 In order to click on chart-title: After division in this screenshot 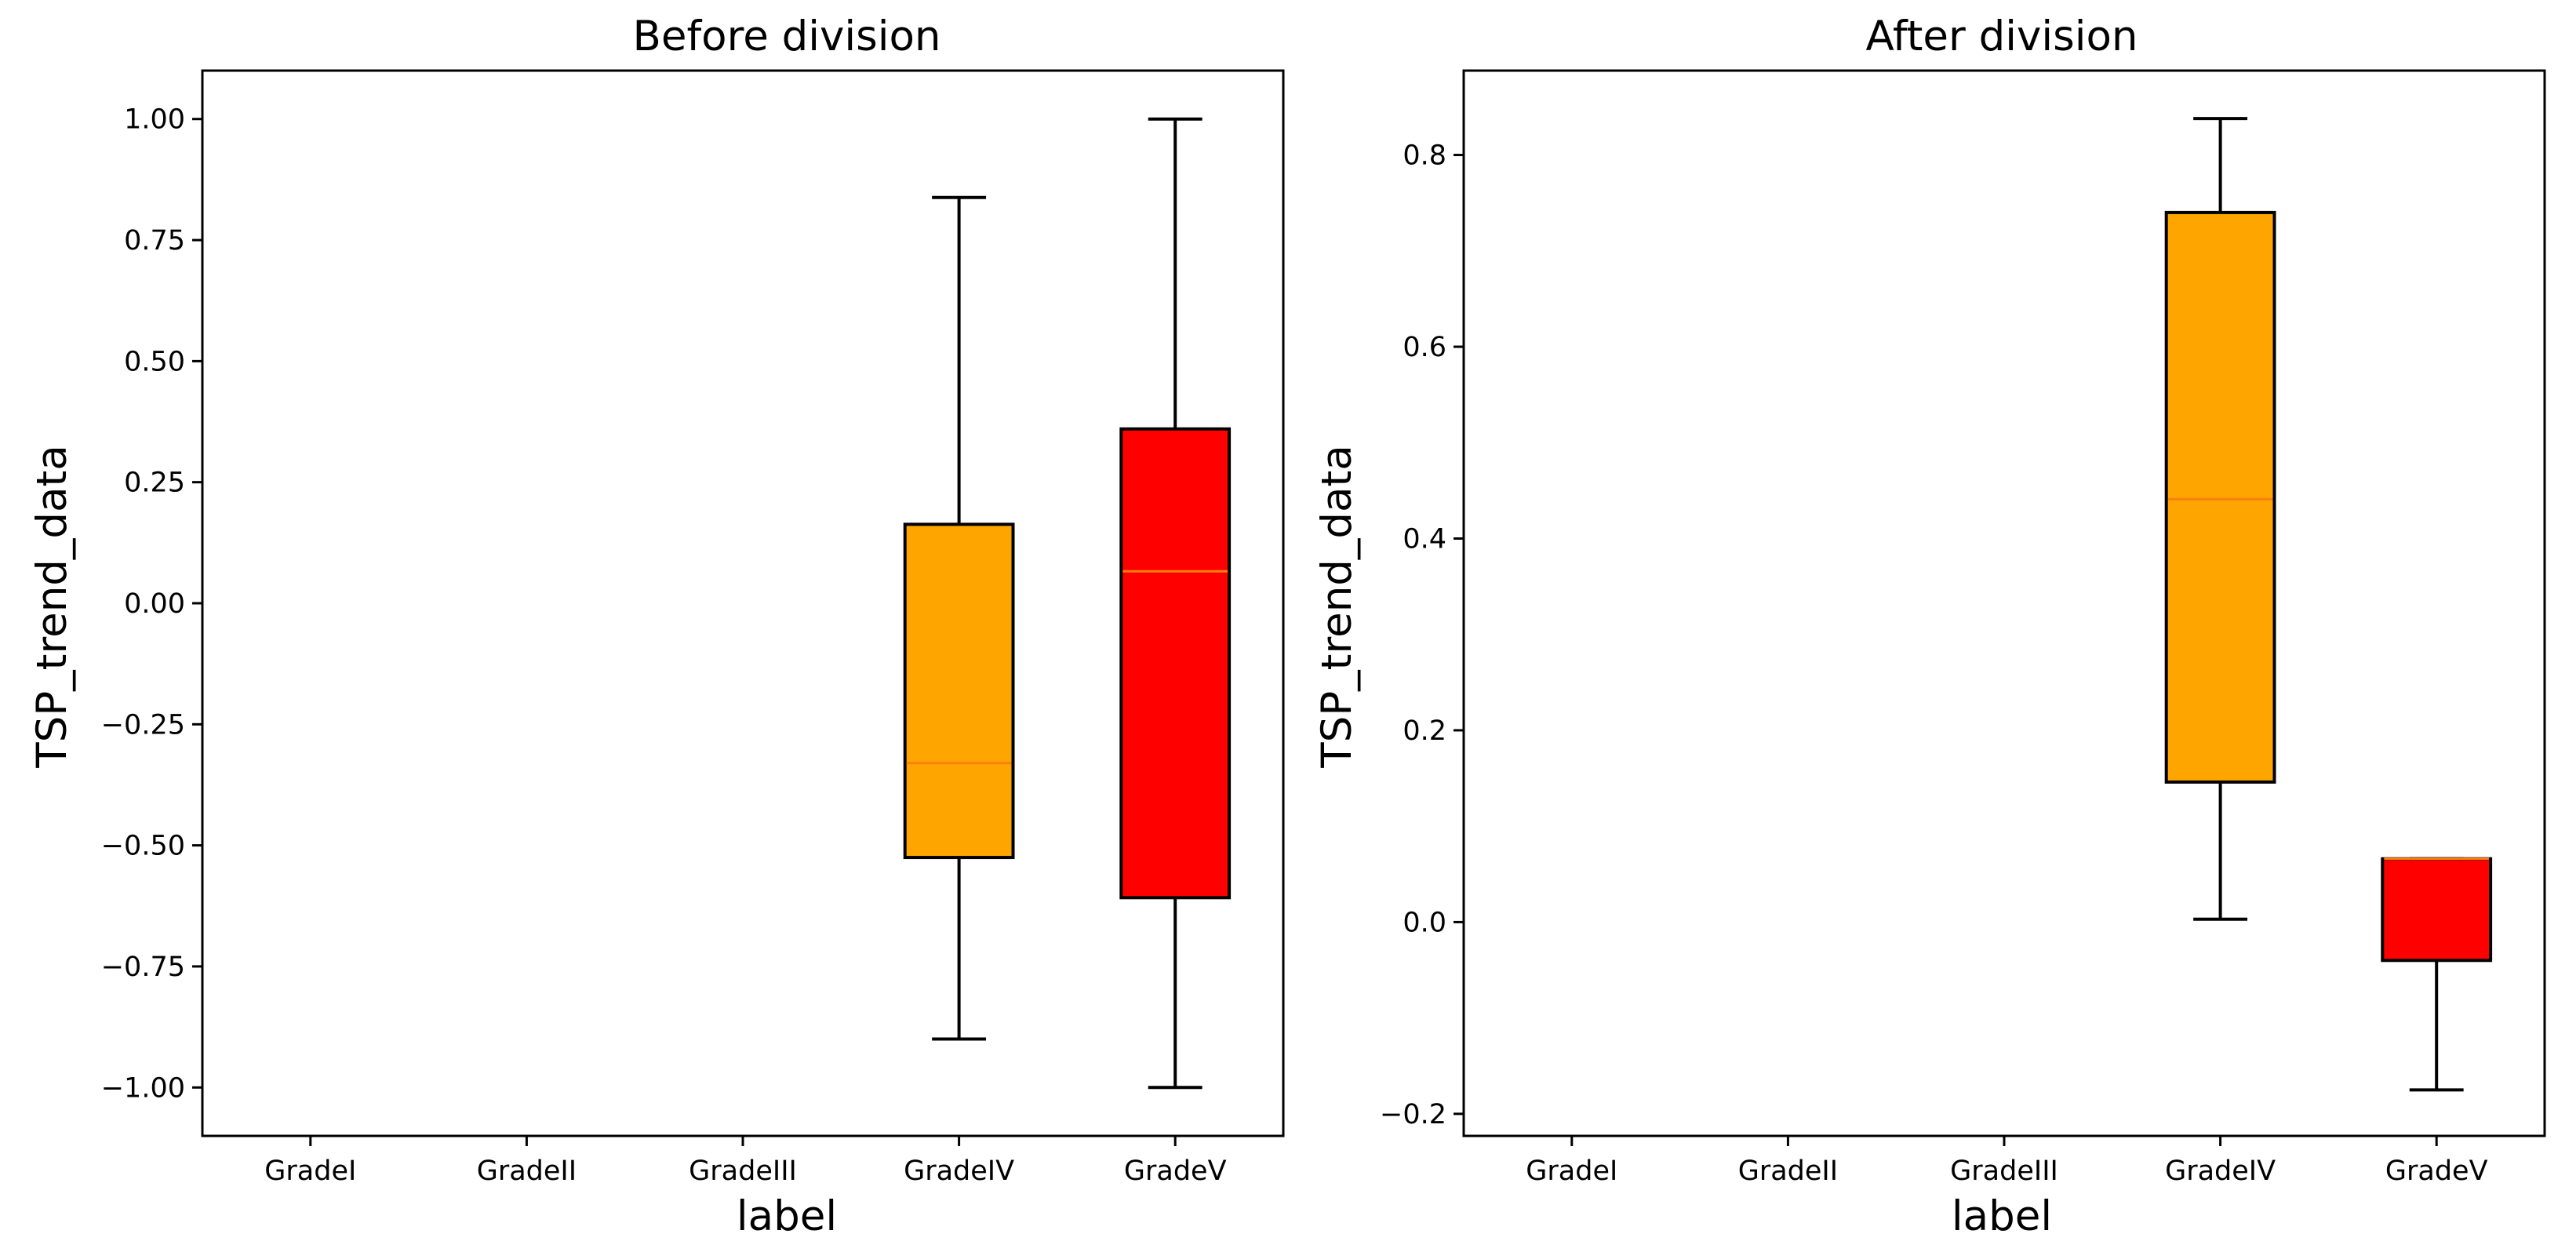, I will do `click(2002, 36)`.